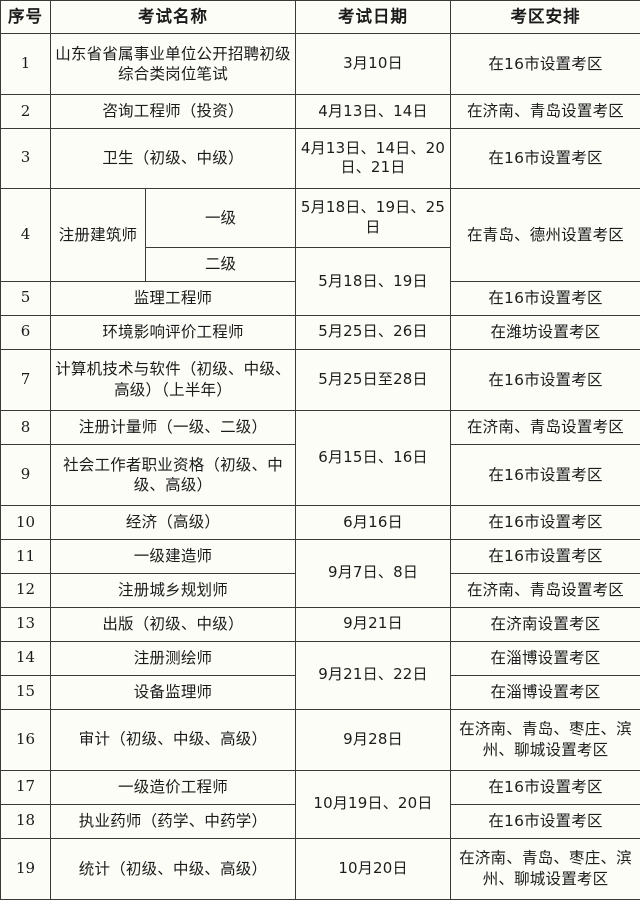 This screenshot has width=640, height=900. I want to click on row-exam-date: 10月19日、20日, so click(373, 804).